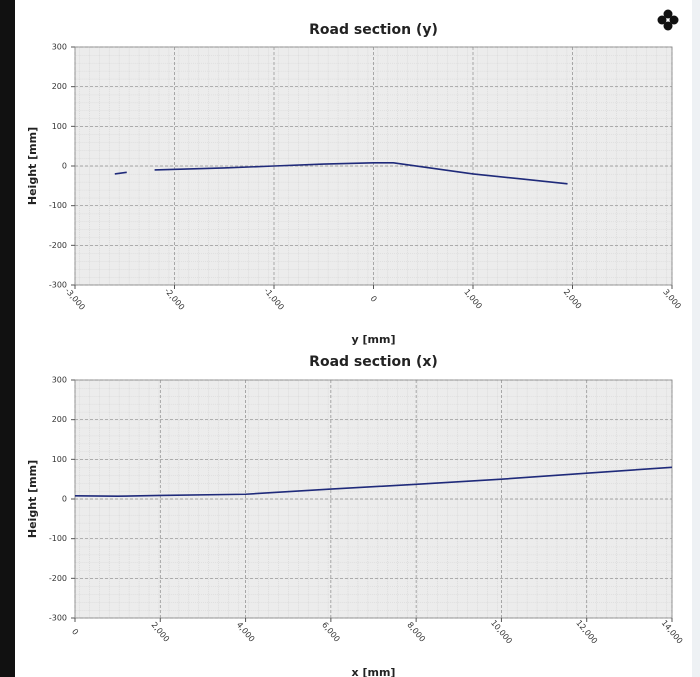 The image size is (700, 677). What do you see at coordinates (7, 338) in the screenshot?
I see `side-panel` at bounding box center [7, 338].